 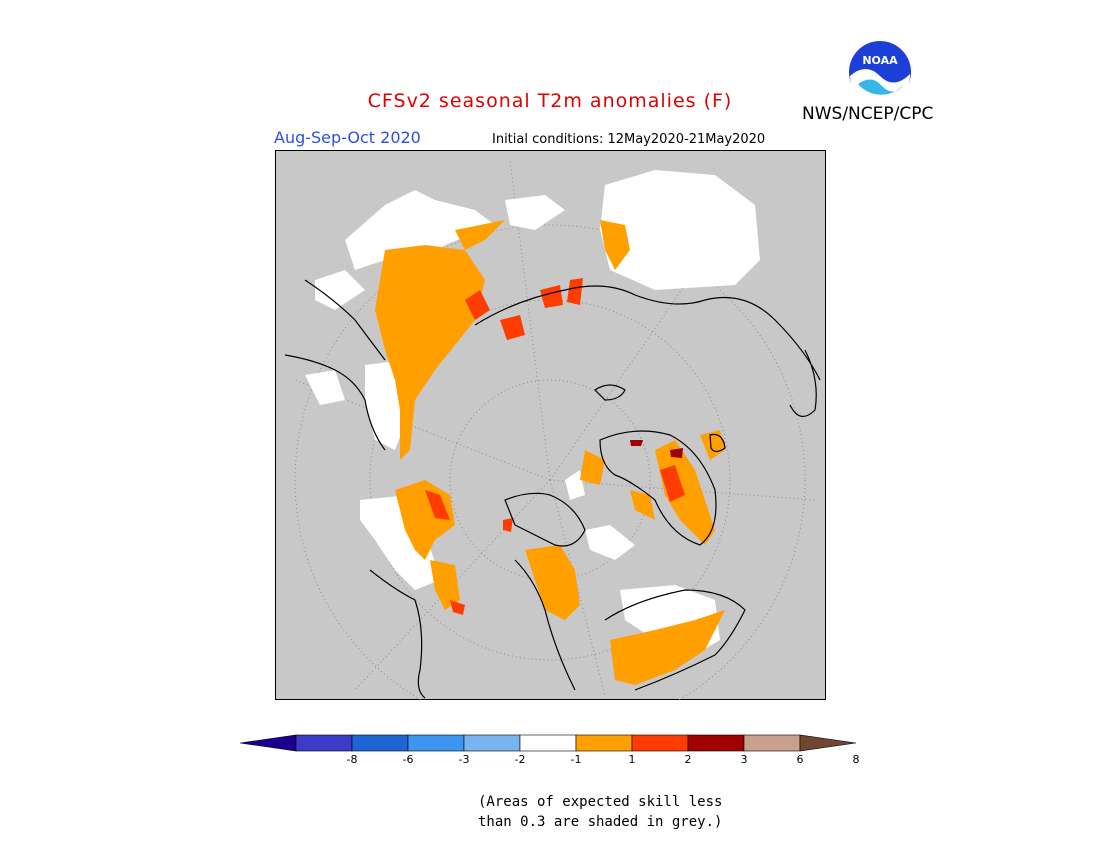 I want to click on extreme-warm-regions, so click(x=656, y=449).